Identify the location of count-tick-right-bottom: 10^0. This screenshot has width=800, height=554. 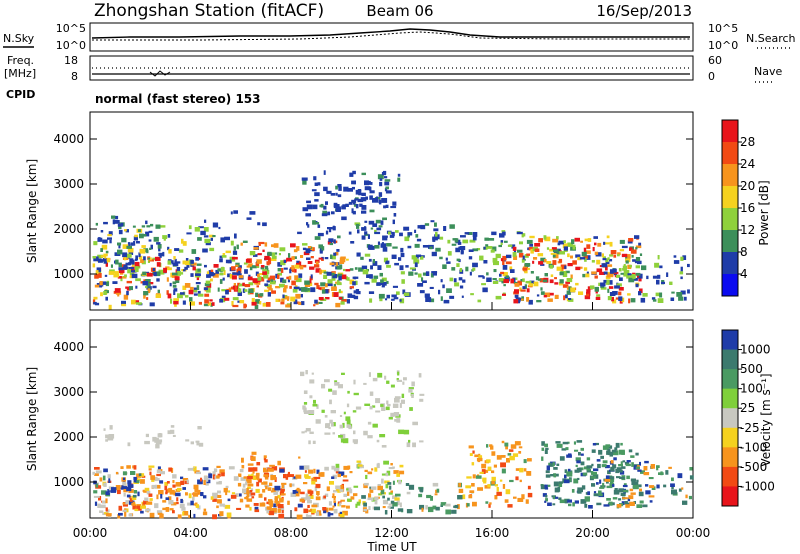
(723, 45).